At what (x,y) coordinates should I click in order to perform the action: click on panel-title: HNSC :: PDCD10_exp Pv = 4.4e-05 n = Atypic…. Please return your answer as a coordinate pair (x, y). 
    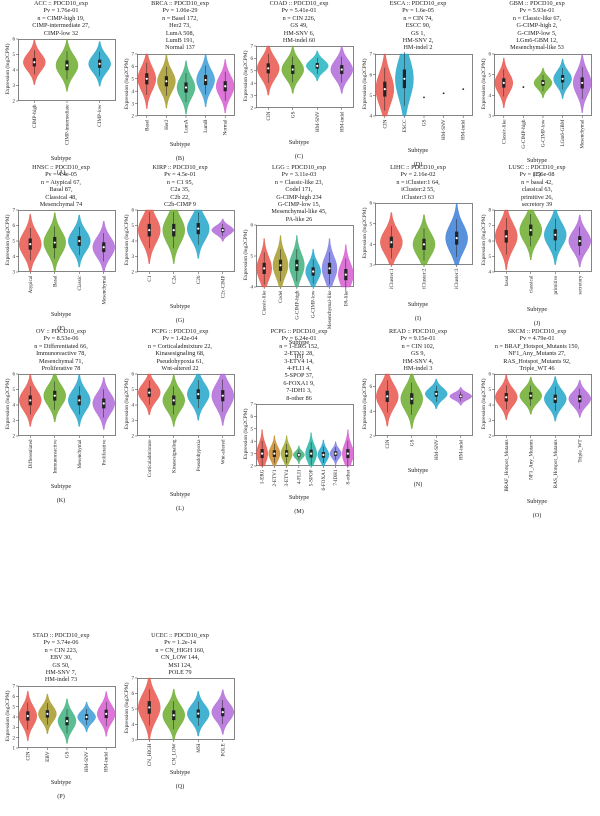
    Looking at the image, I should click on (61, 186).